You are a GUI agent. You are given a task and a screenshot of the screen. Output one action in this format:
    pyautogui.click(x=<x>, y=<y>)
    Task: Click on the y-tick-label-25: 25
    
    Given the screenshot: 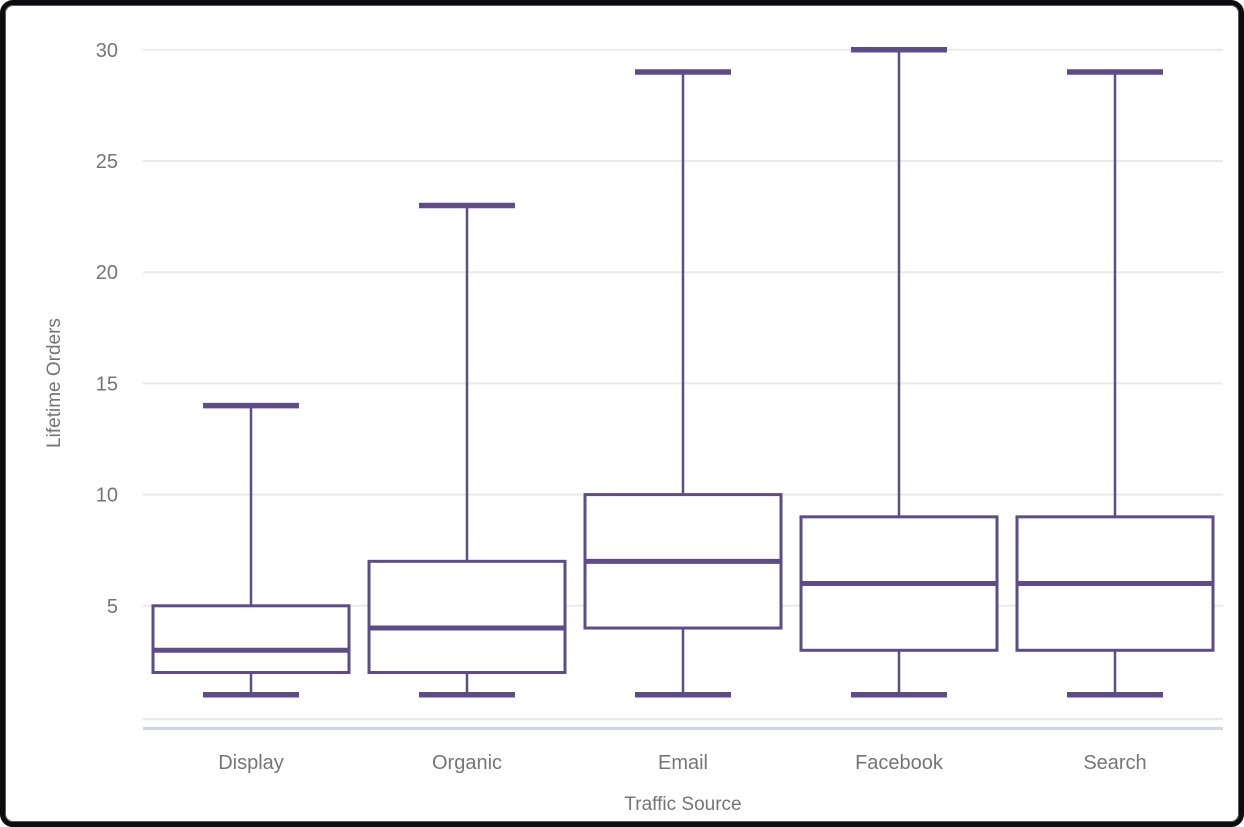 What is the action you would take?
    pyautogui.click(x=107, y=162)
    